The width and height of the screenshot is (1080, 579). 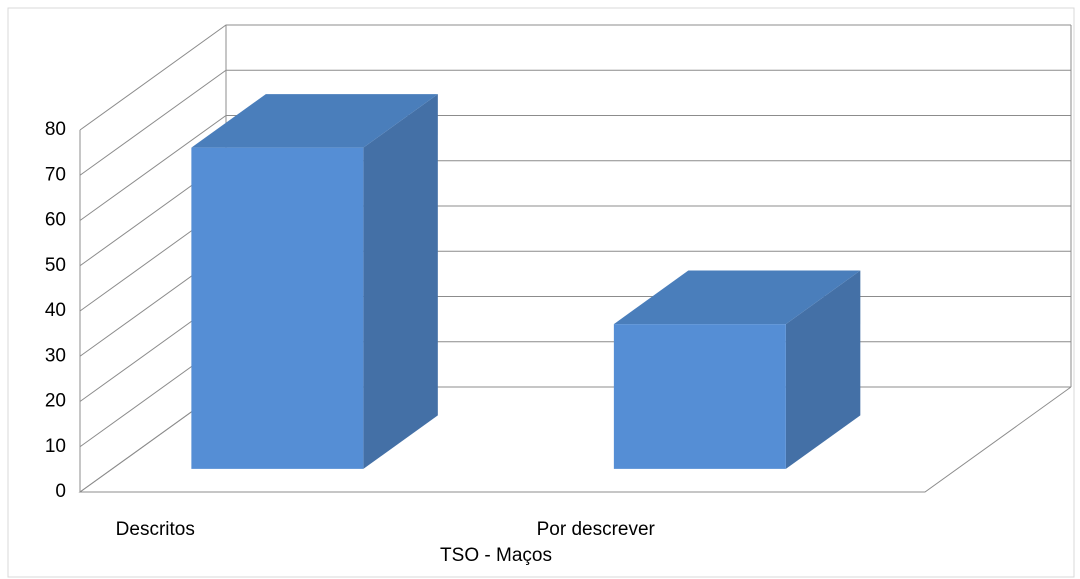 What do you see at coordinates (55, 355) in the screenshot?
I see `y-tick-label: 30` at bounding box center [55, 355].